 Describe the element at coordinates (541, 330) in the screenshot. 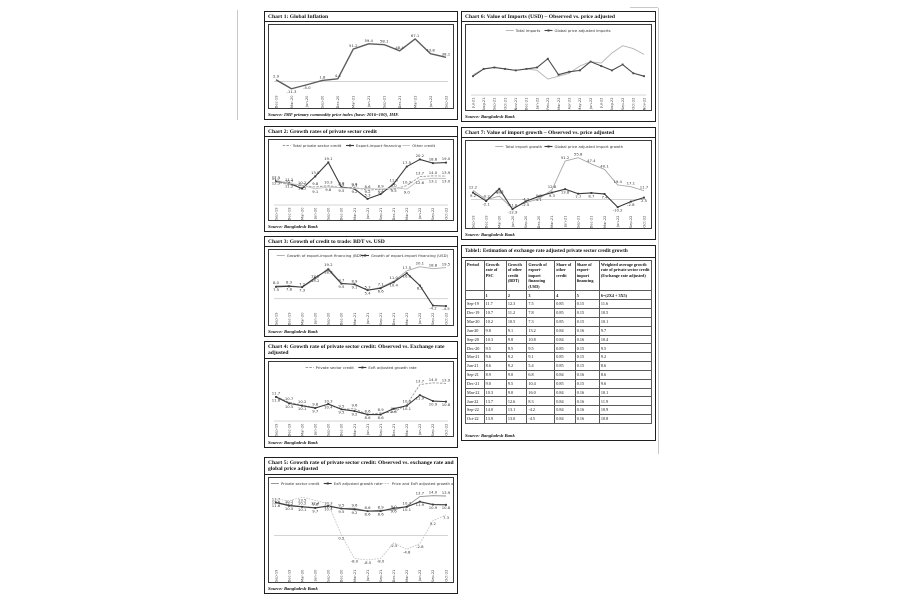

I see `table-cell: 13.2` at that location.